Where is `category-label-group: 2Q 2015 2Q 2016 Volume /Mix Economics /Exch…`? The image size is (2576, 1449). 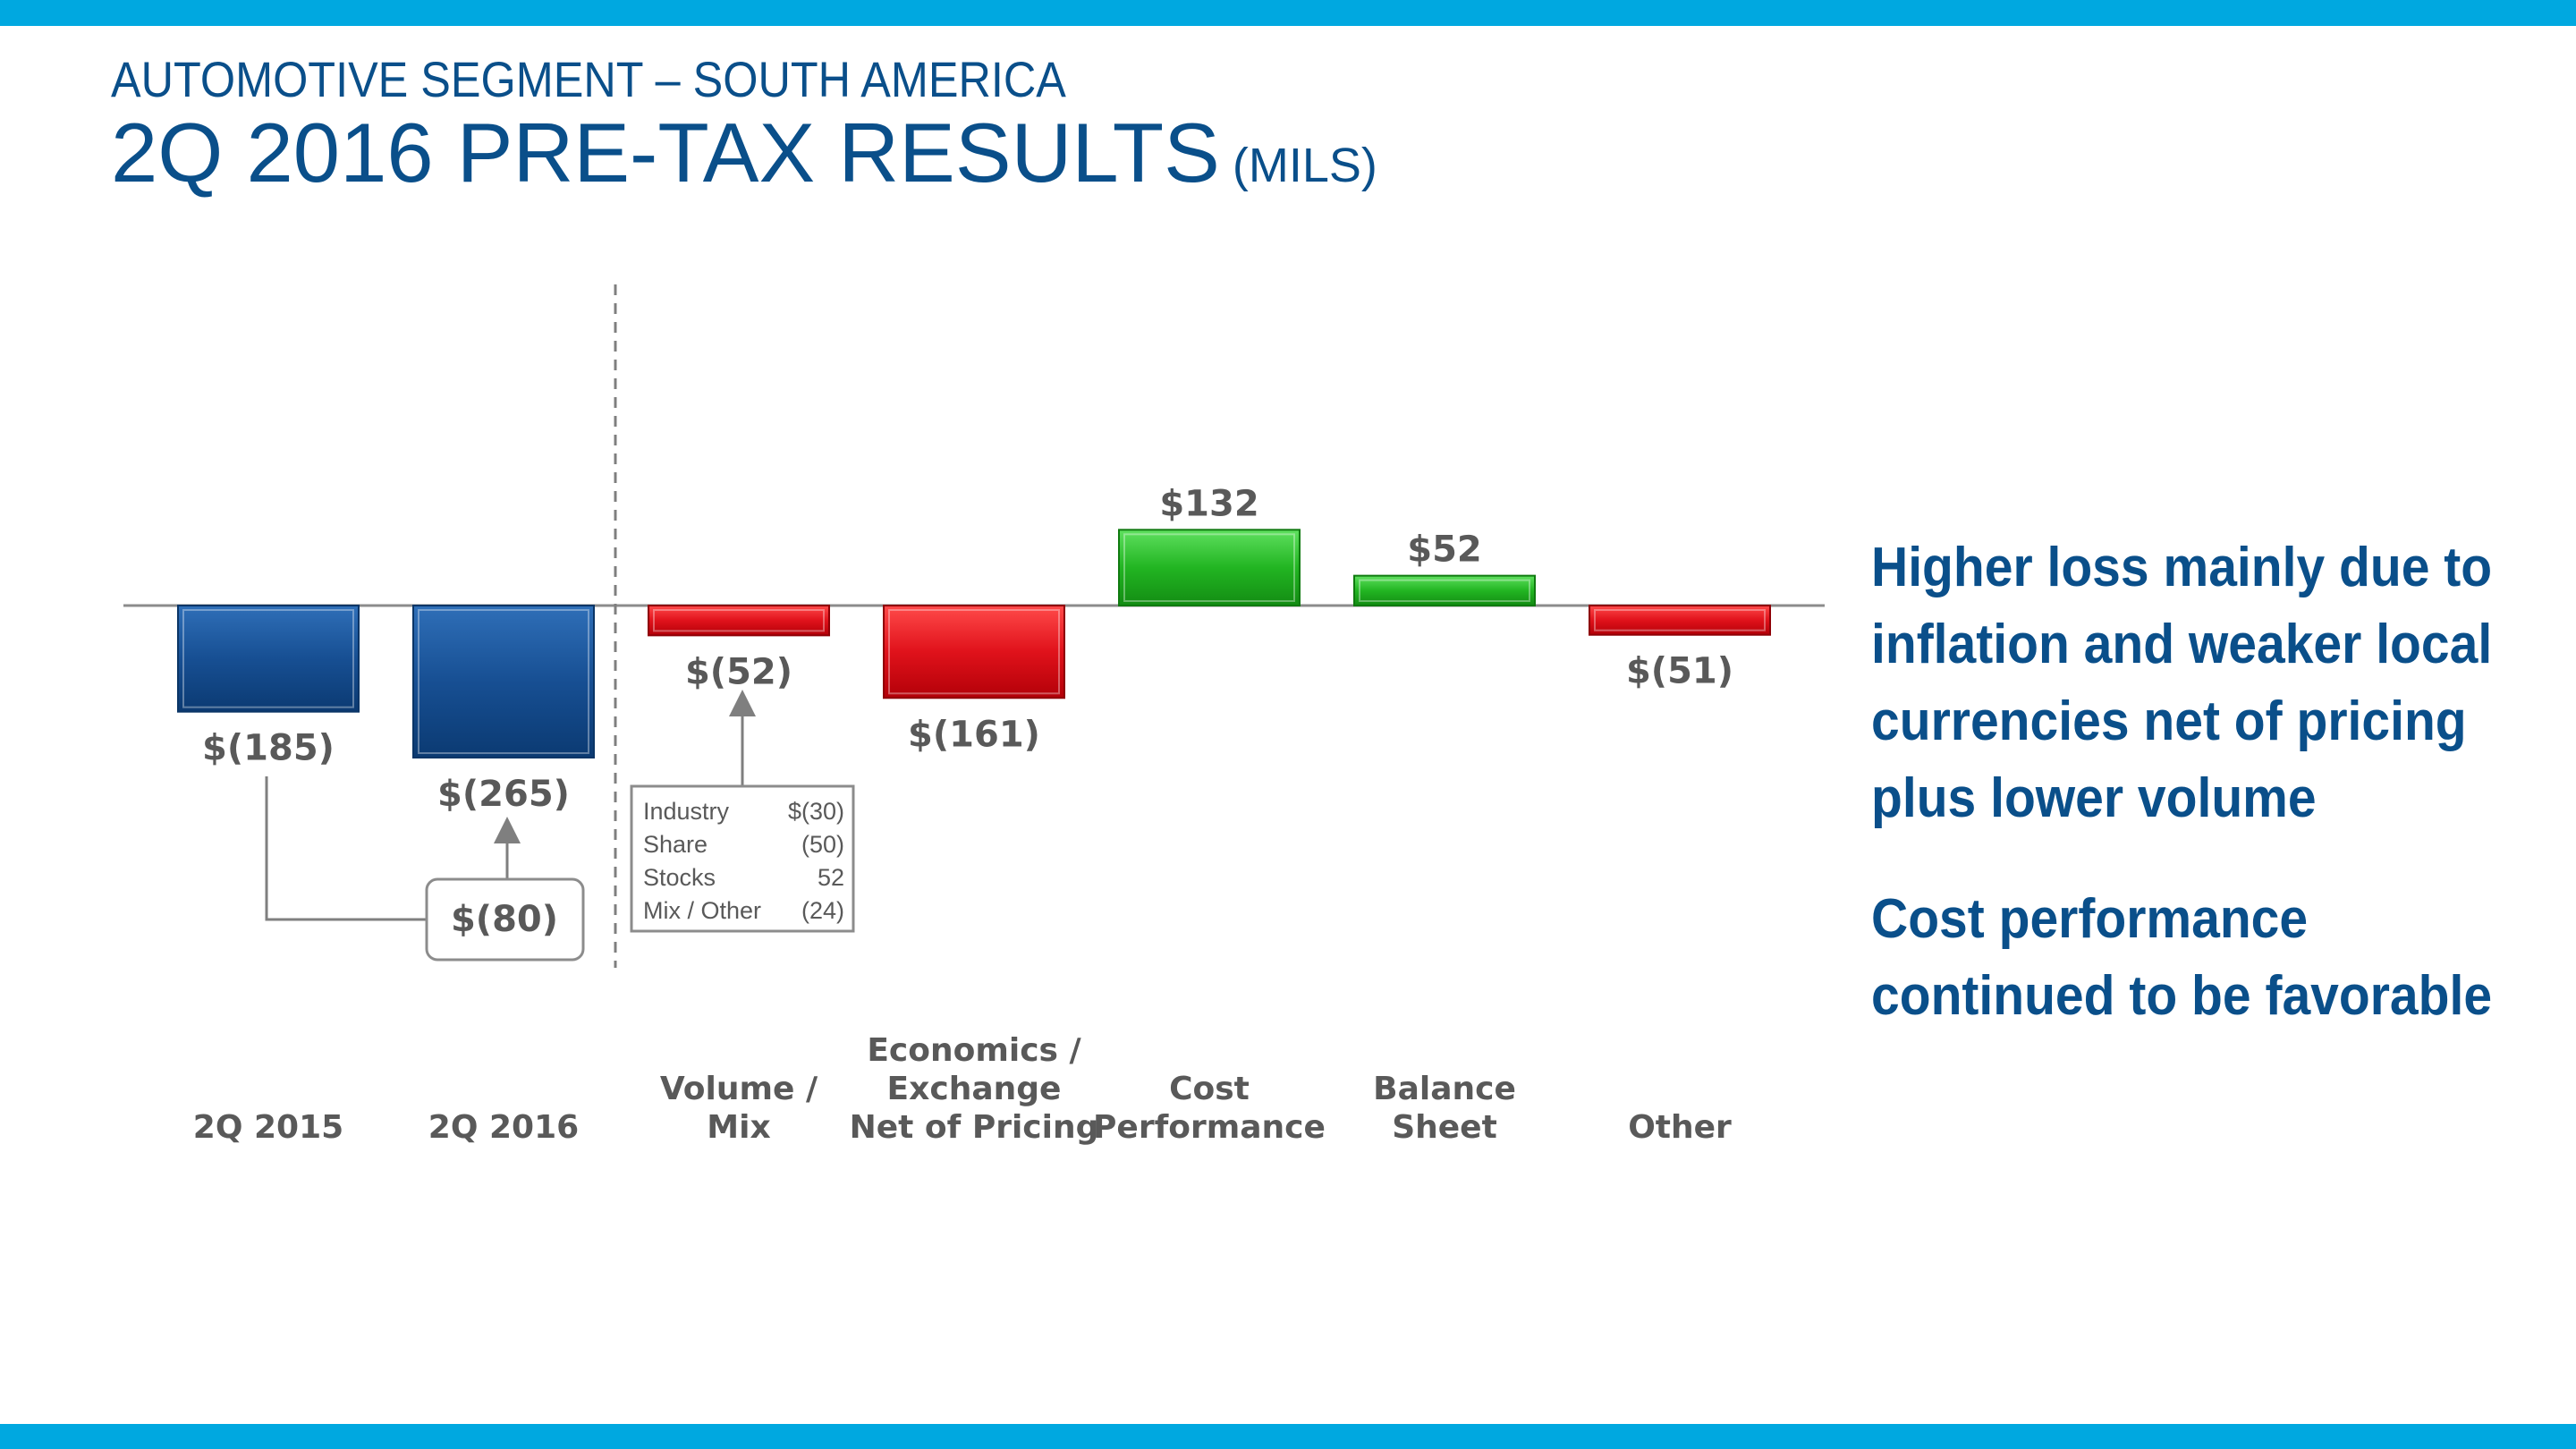
category-label-group: 2Q 2015 2Q 2016 Volume /Mix Economics /Exch… is located at coordinates (962, 1089).